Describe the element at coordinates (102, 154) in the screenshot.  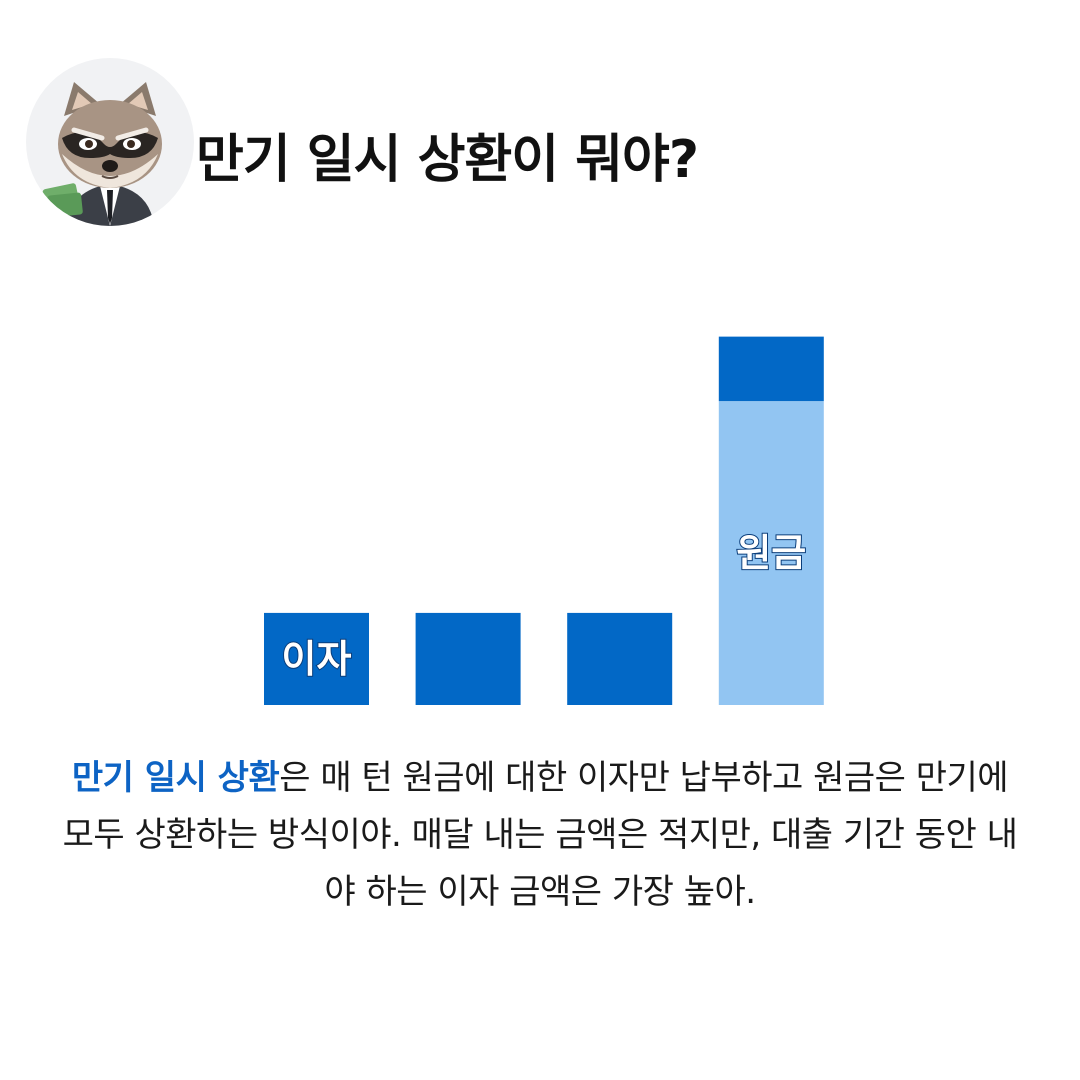
I see `raccoon-mascot-icon` at that location.